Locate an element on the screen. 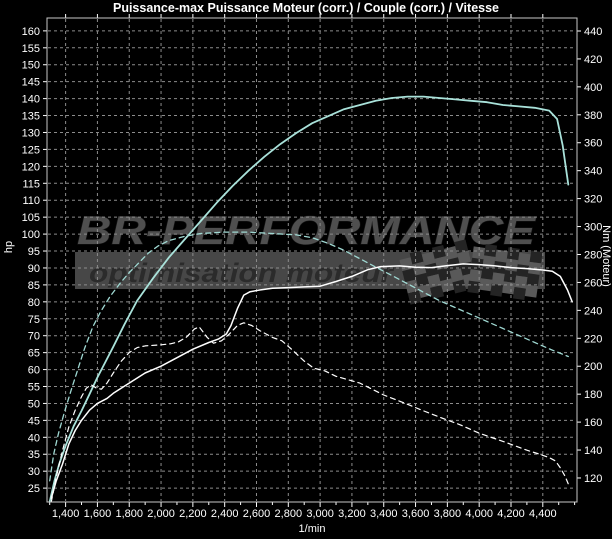  left-axis-tick-label: 135 is located at coordinates (31, 117).